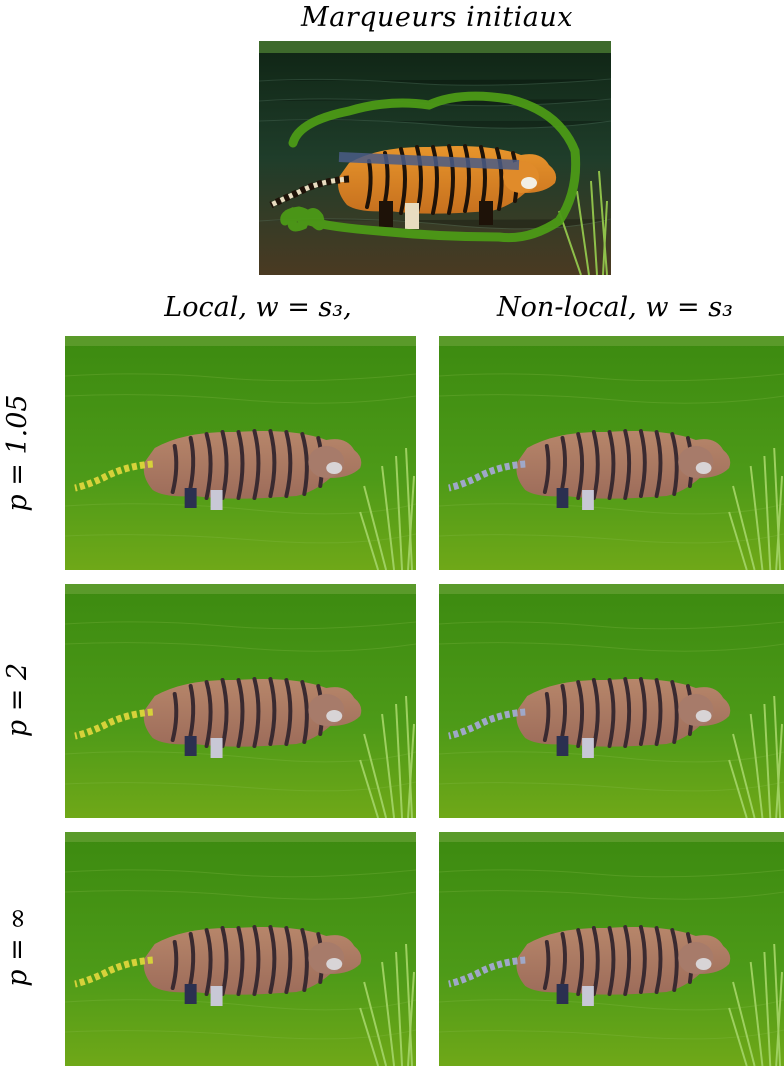 This screenshot has height=1070, width=784. What do you see at coordinates (17, 947) in the screenshot?
I see `row-label-pinf: p = ∞` at bounding box center [17, 947].